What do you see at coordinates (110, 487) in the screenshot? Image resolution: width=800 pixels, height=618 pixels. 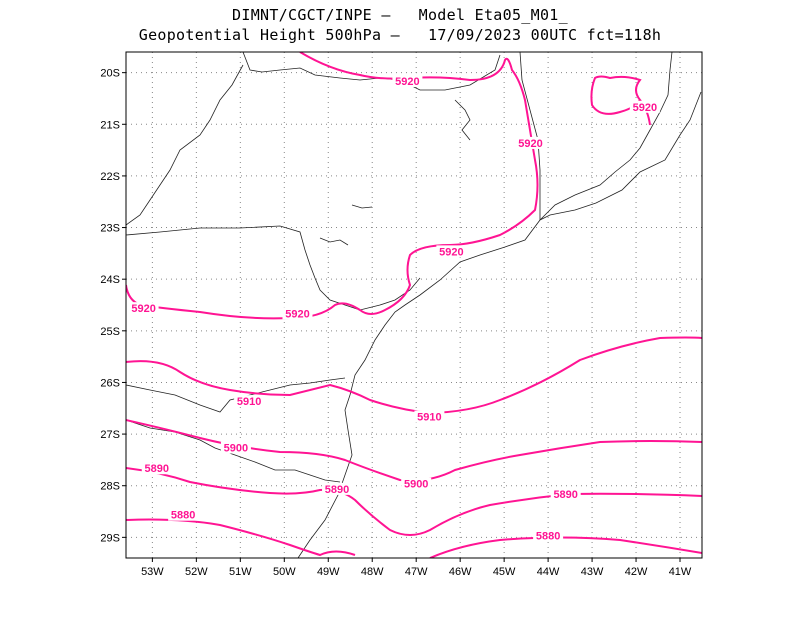 I see `lat-tick-label: 28S` at bounding box center [110, 487].